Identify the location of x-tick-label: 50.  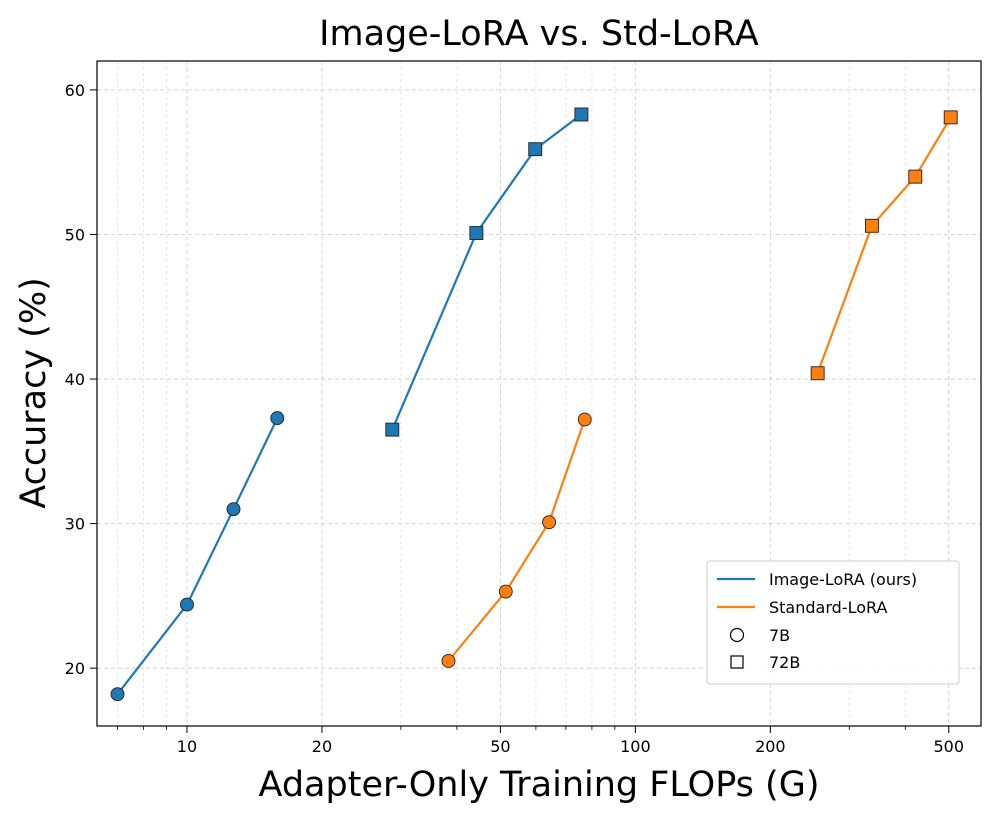
(500, 746).